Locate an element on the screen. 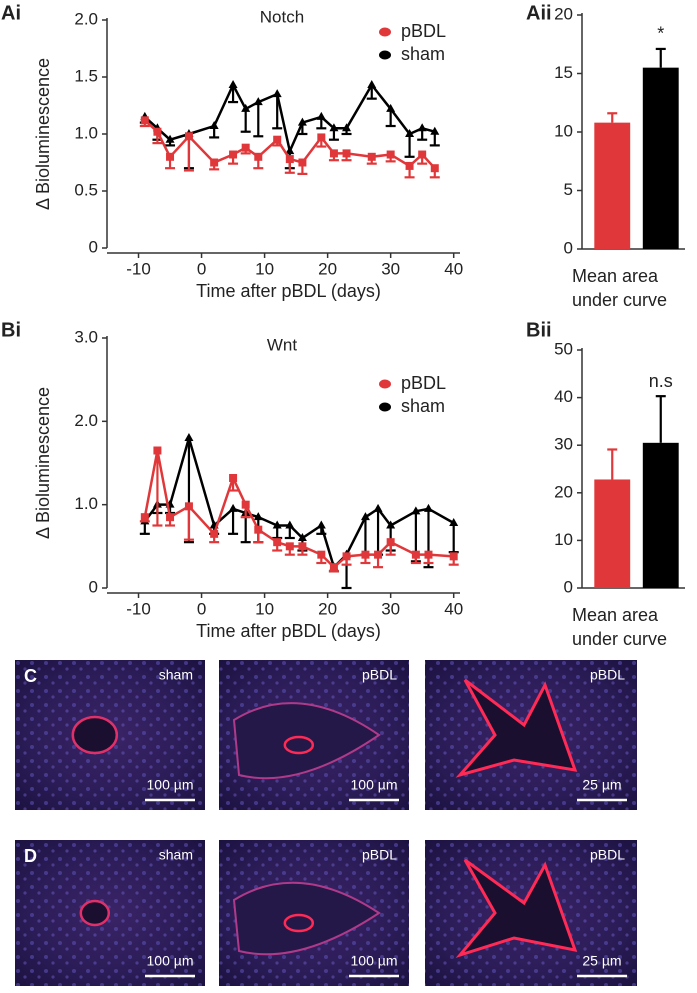 The width and height of the screenshot is (697, 993). x-tick-label: 30 is located at coordinates (390, 268).